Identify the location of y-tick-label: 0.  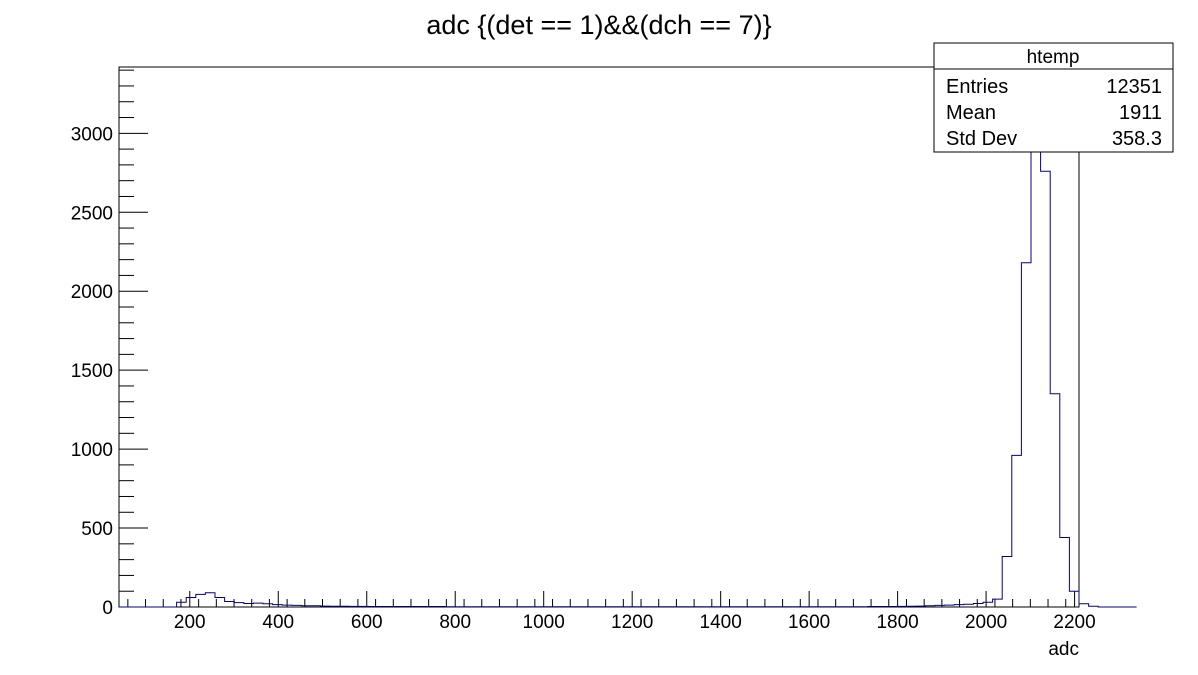
(107, 608).